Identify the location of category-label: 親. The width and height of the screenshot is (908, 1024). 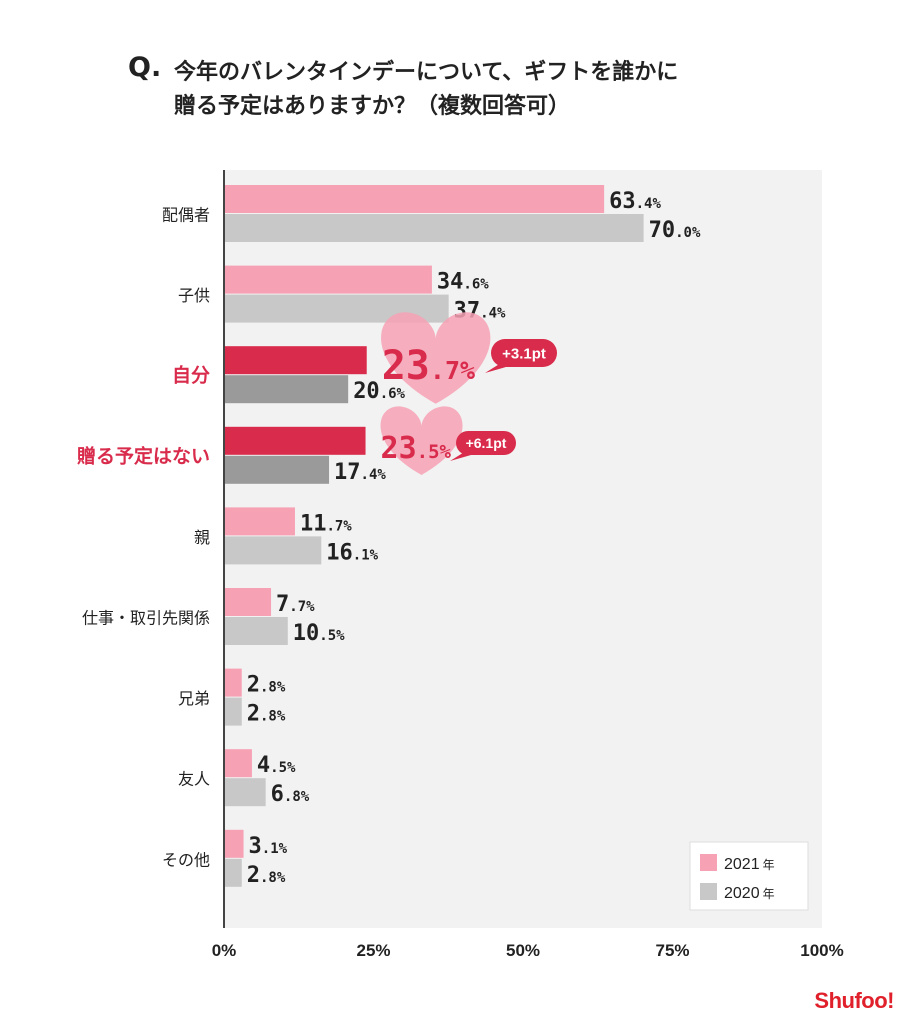
(202, 537).